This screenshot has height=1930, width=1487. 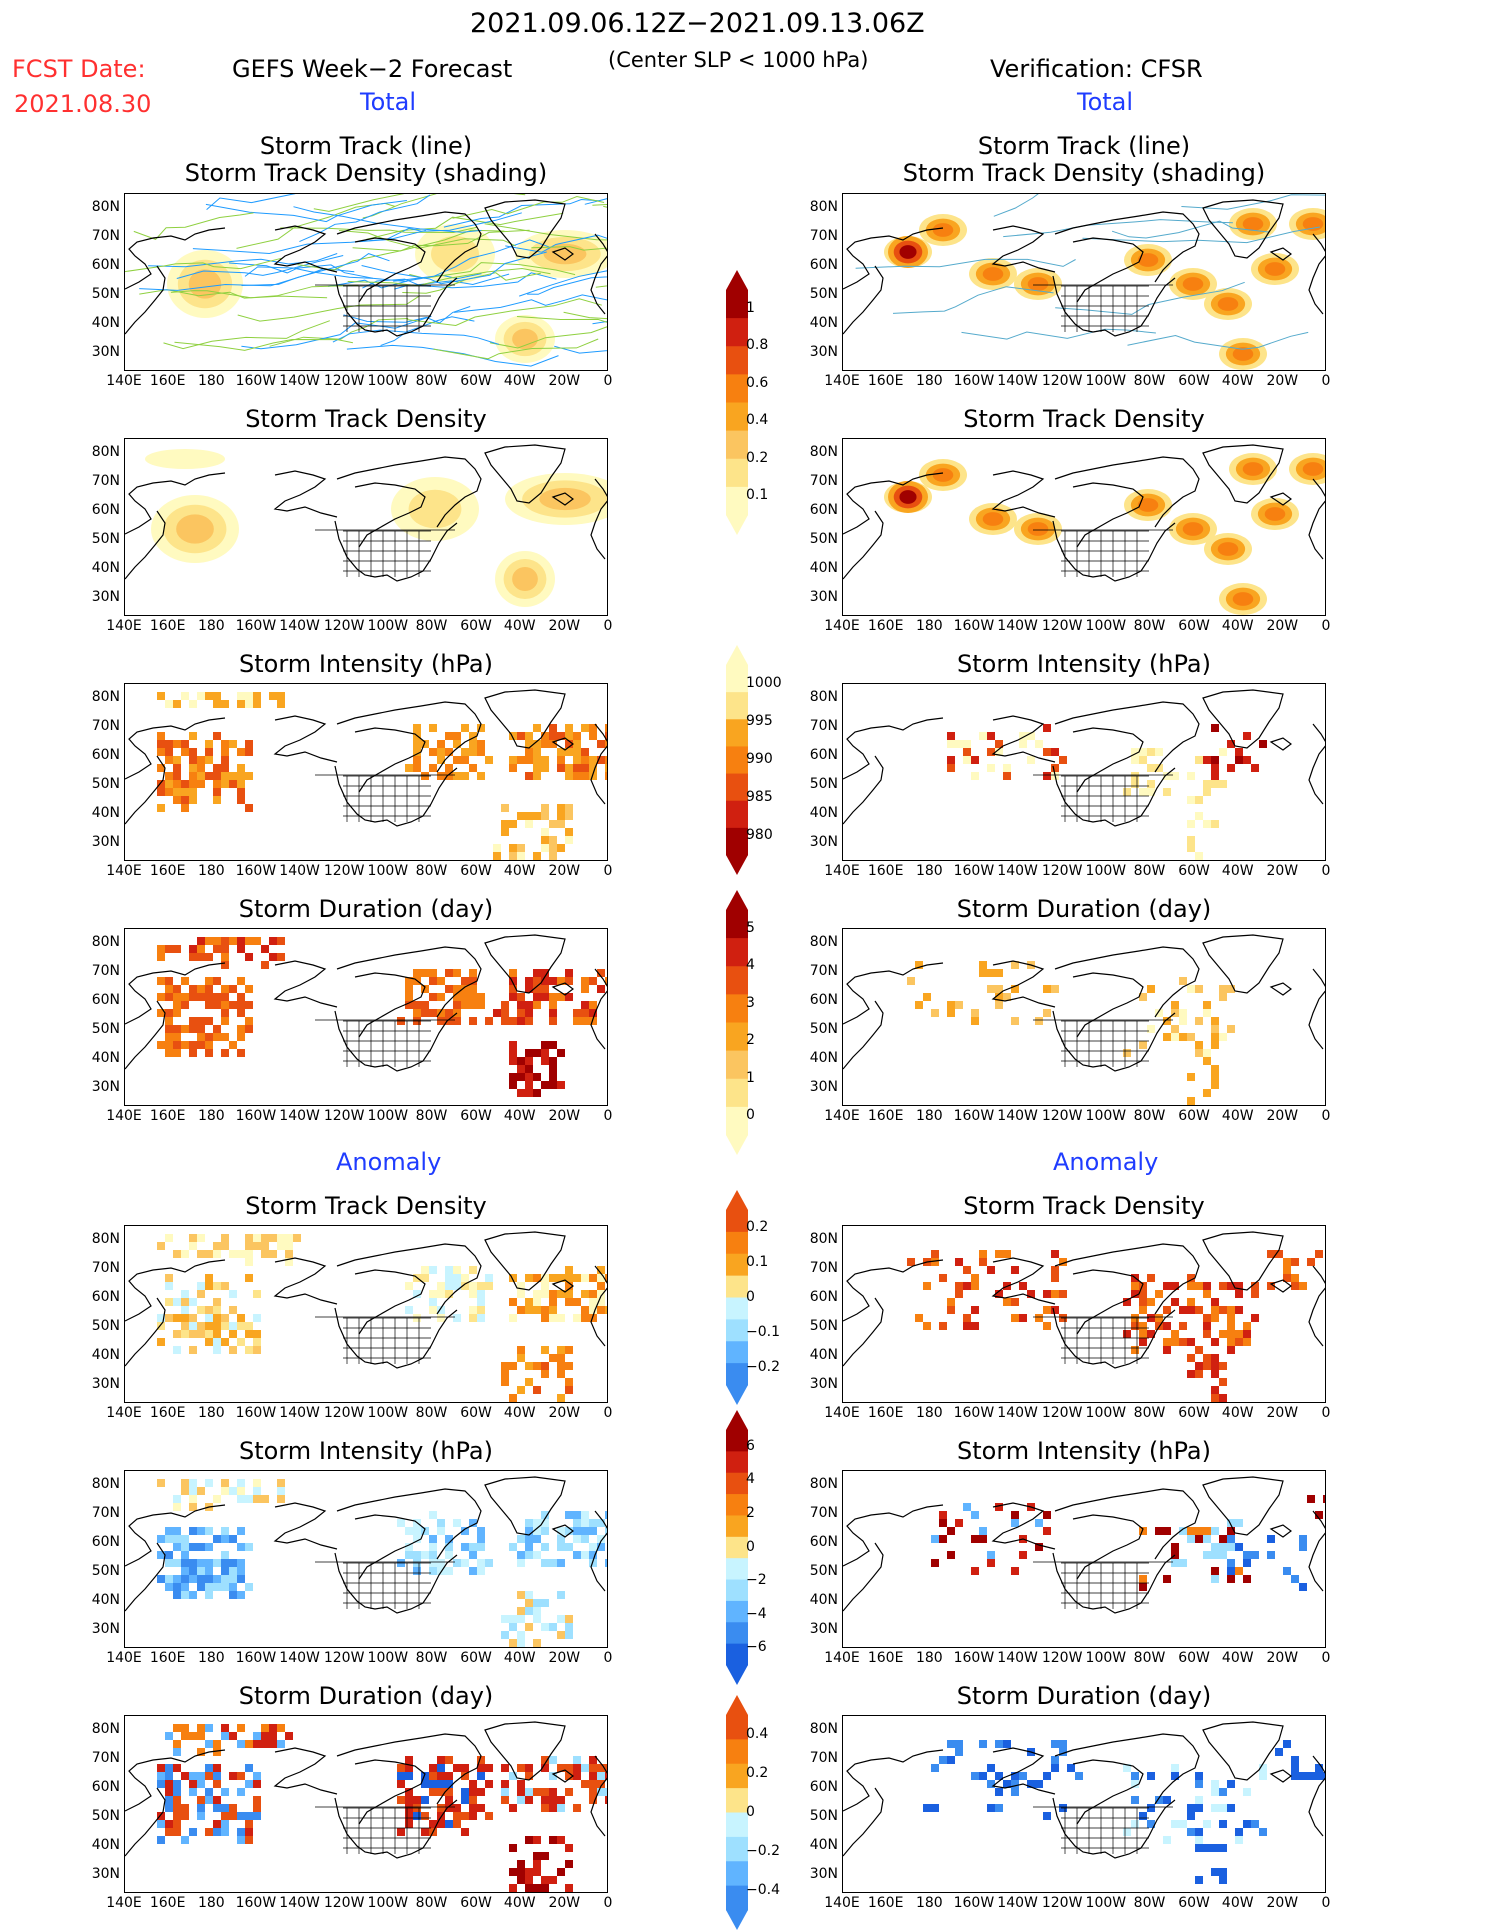 What do you see at coordinates (344, 1903) in the screenshot?
I see `lon-label: 120W` at bounding box center [344, 1903].